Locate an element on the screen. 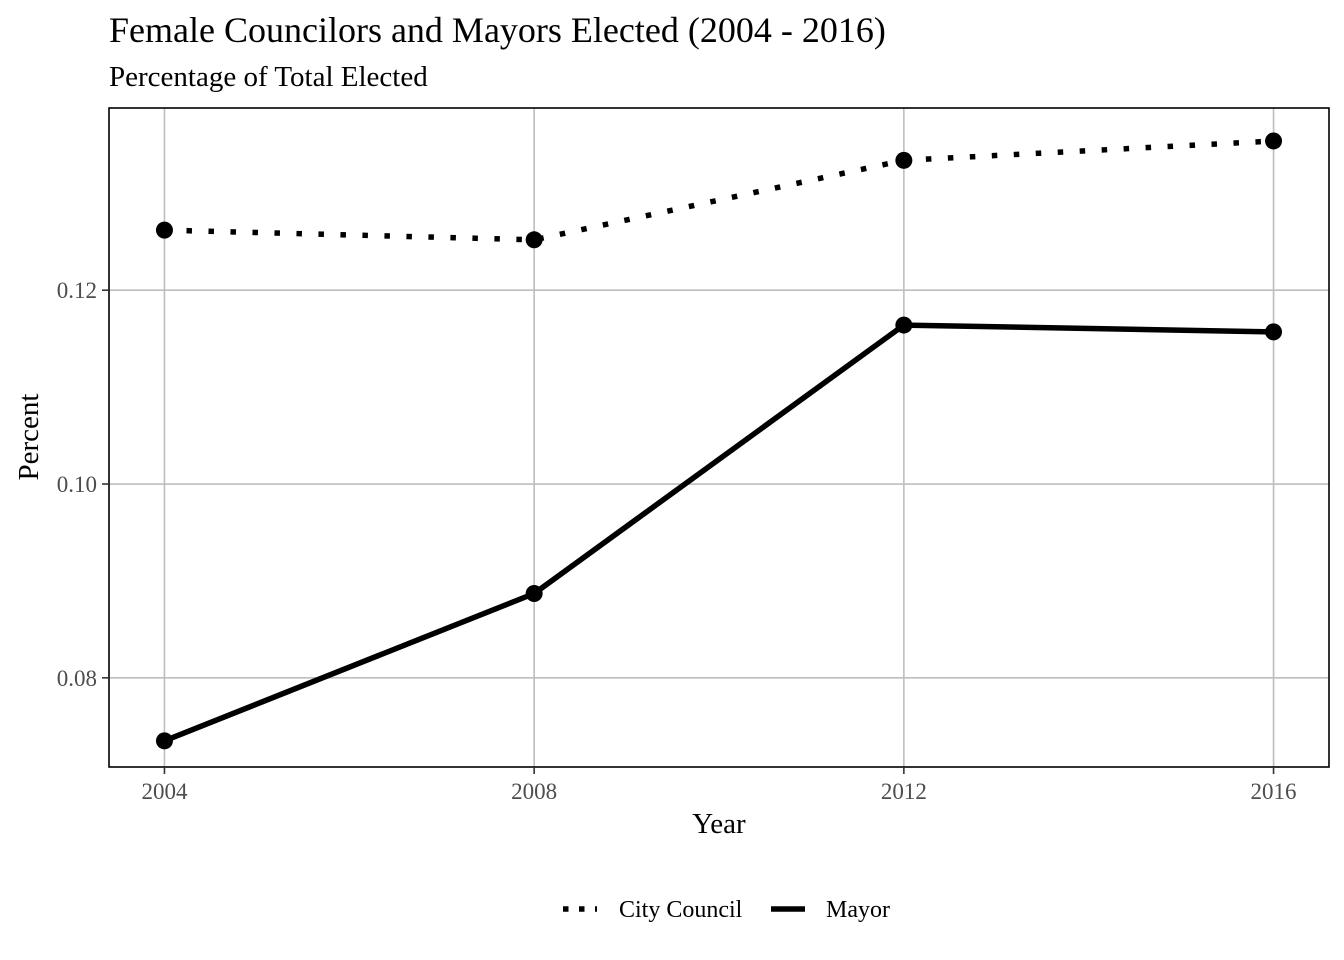 The image size is (1344, 960). x-tick-label: 2008 is located at coordinates (534, 791).